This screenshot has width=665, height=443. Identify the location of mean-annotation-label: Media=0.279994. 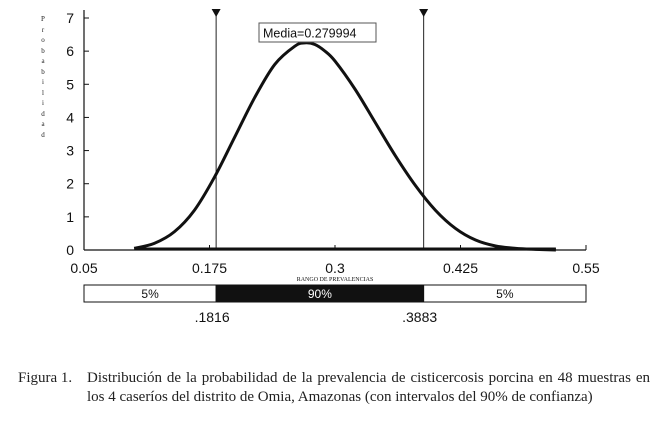
(310, 34).